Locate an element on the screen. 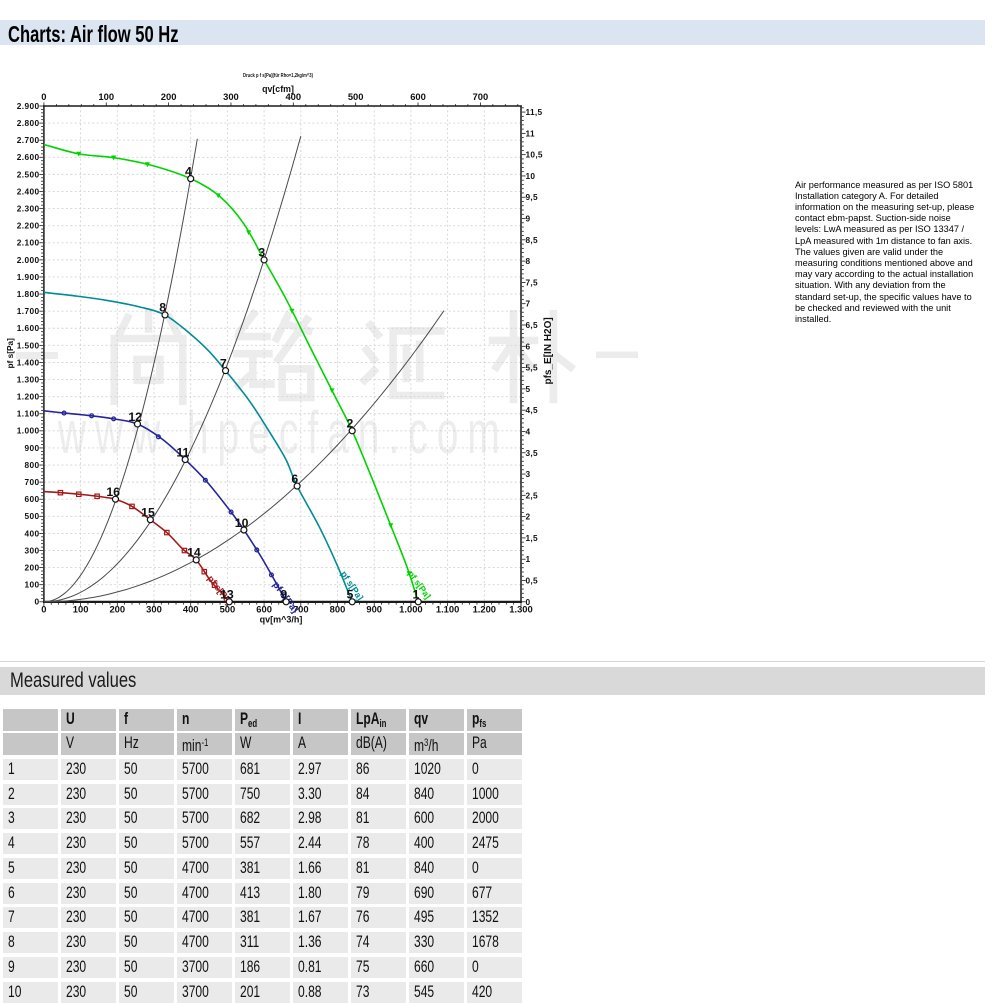 This screenshot has height=1003, width=1000. svg-text: 1.900 is located at coordinates (28, 277).